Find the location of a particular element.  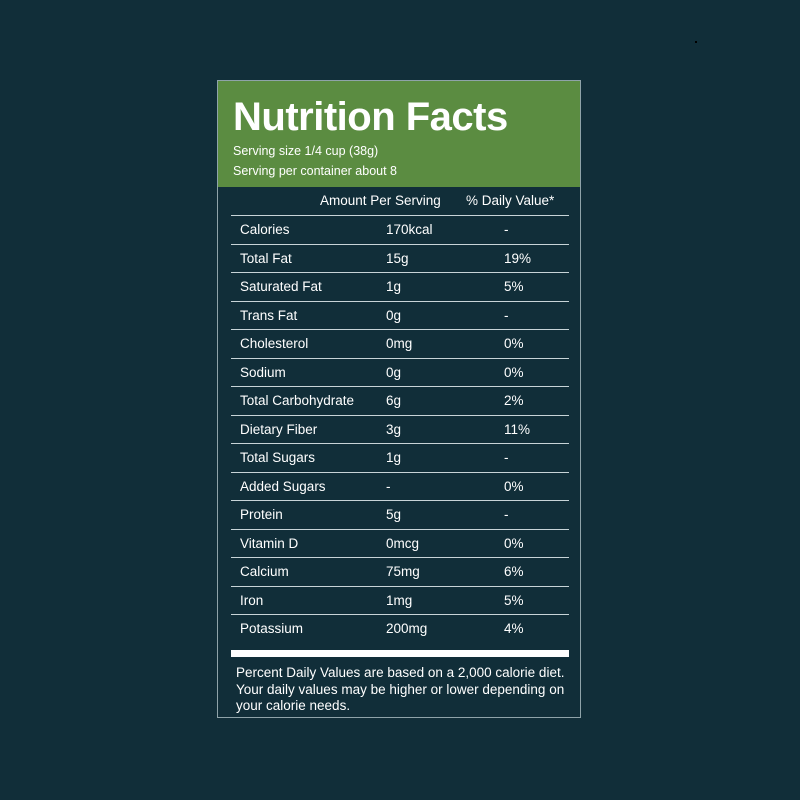

nutrient-amount: 75mg is located at coordinates (445, 572).